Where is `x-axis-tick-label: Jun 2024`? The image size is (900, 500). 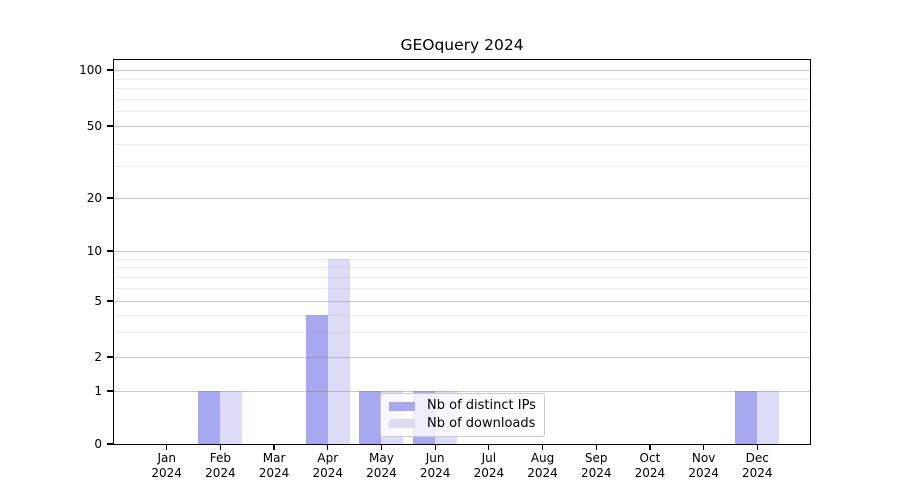
x-axis-tick-label: Jun 2024 is located at coordinates (435, 465).